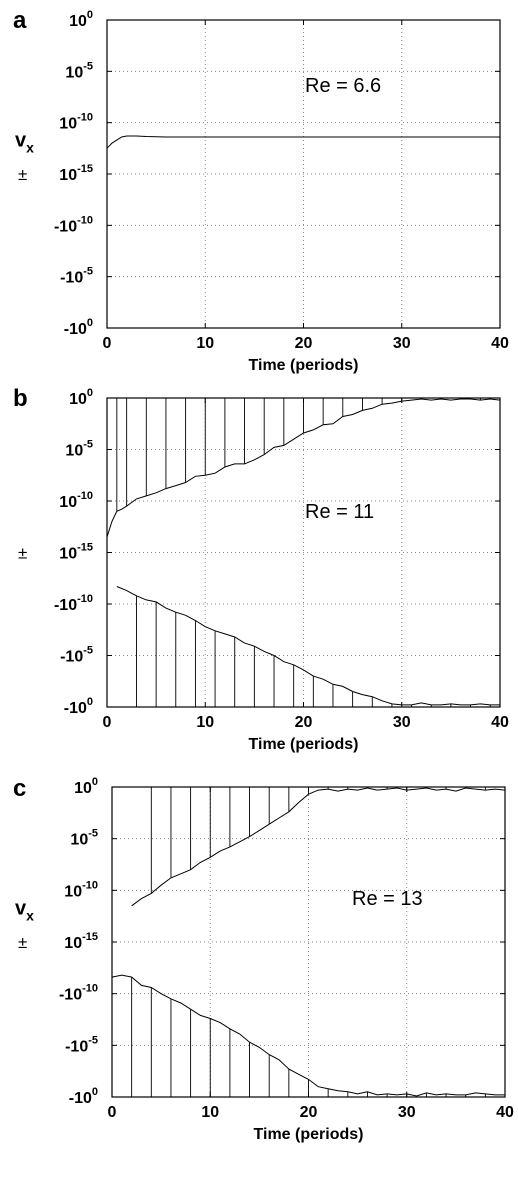 This screenshot has width=518, height=1204. What do you see at coordinates (387, 899) in the screenshot?
I see `re-annotation: Re = 13` at bounding box center [387, 899].